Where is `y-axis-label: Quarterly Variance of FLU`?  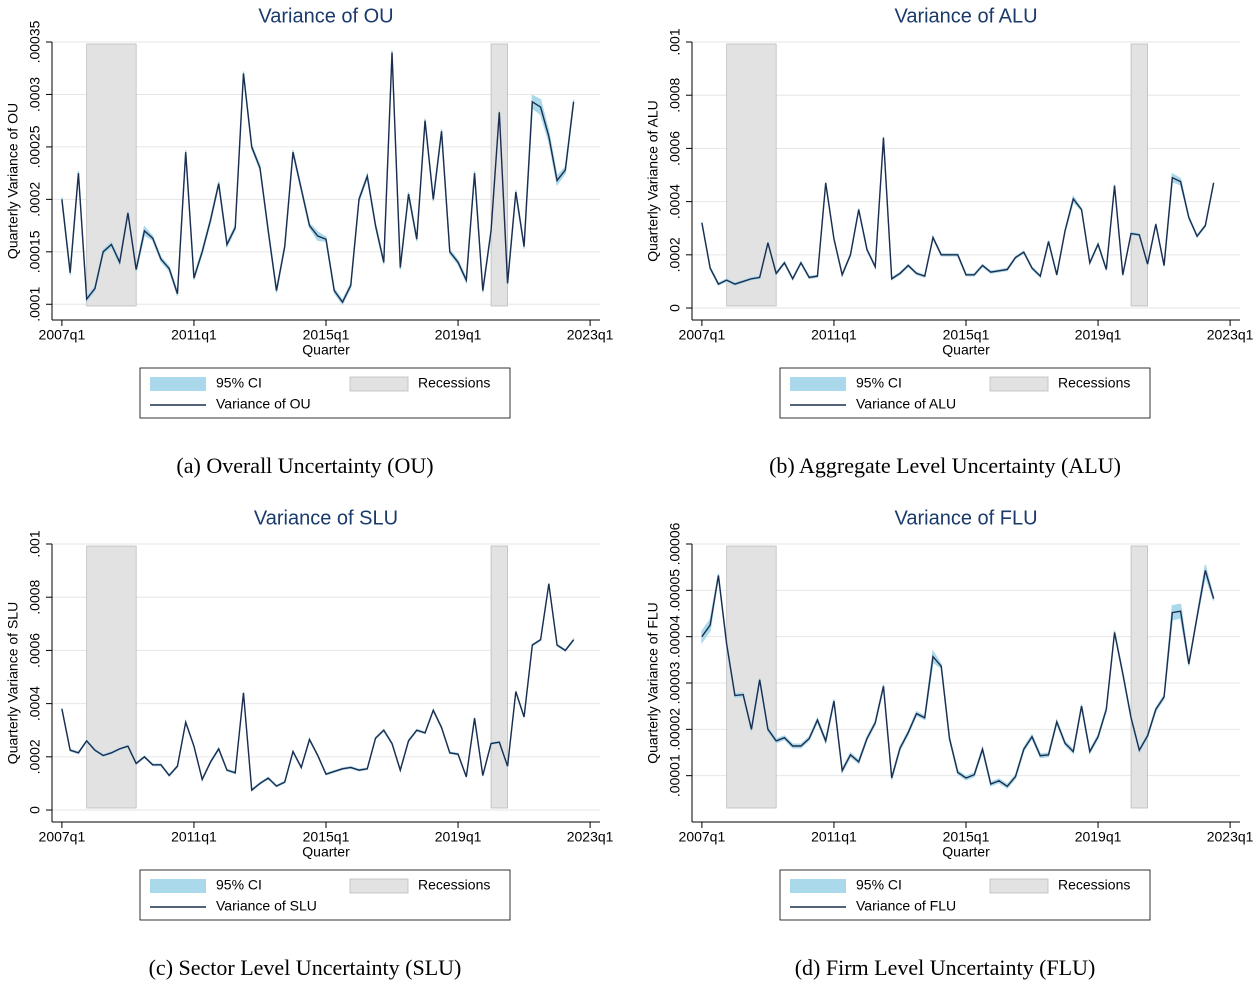 y-axis-label: Quarterly Variance of FLU is located at coordinates (653, 683).